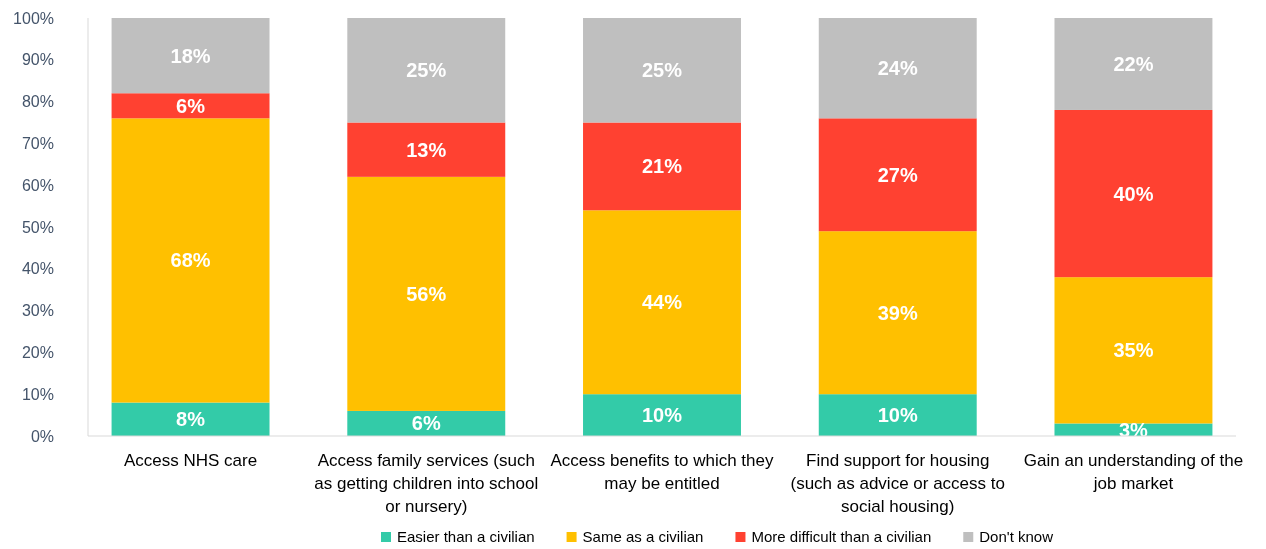 This screenshot has width=1266, height=549. I want to click on data-label: 44%, so click(662, 302).